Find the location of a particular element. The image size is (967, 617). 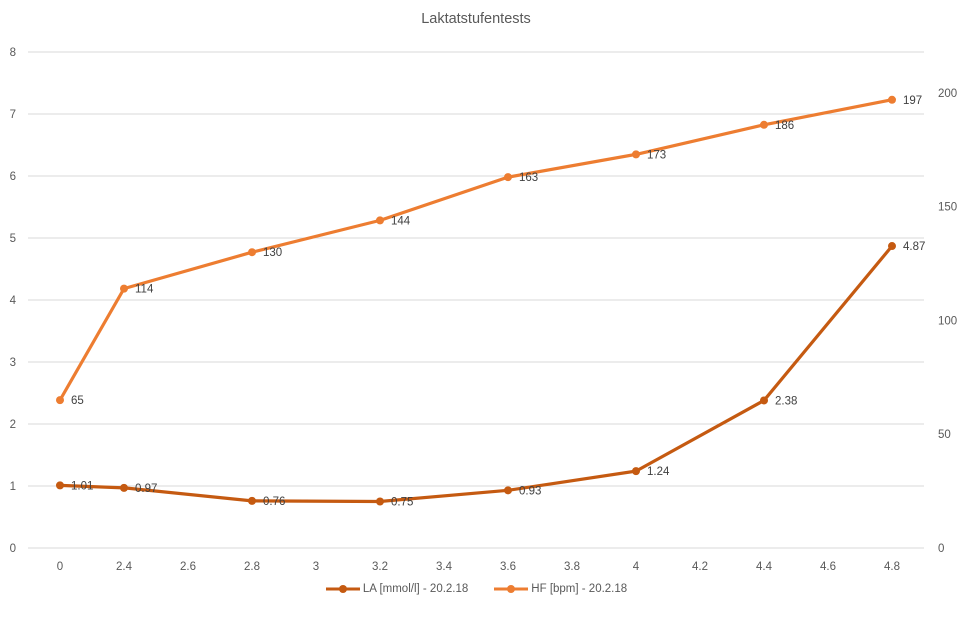

x-axis-tick-label: 2.8 is located at coordinates (252, 567).